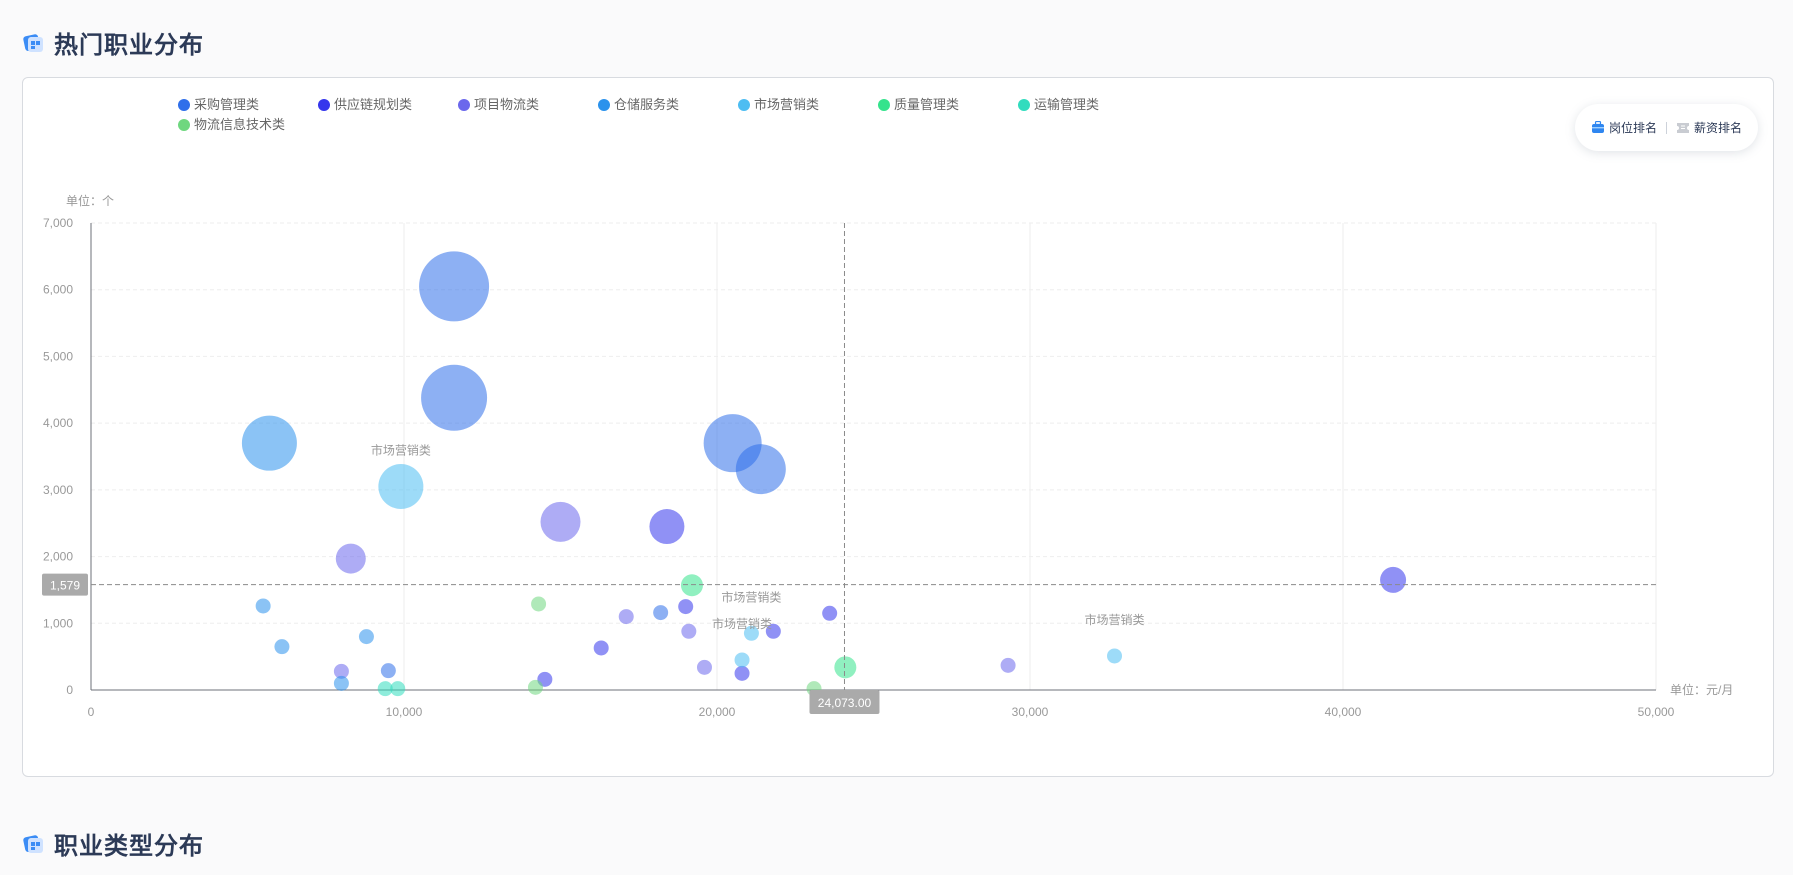 The image size is (1793, 875). Describe the element at coordinates (129, 846) in the screenshot. I see `section-title: 职业类型分布` at that location.